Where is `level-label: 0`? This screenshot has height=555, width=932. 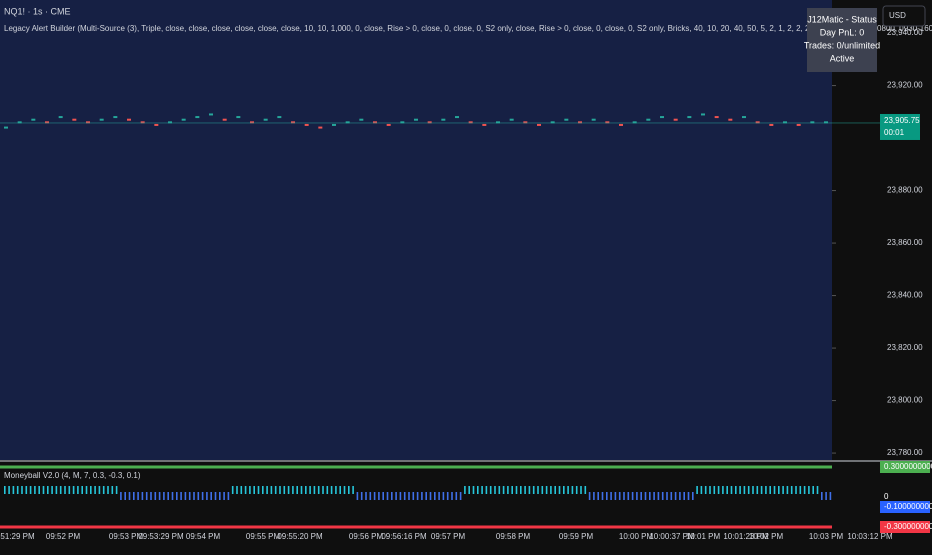
level-label: 0 is located at coordinates (886, 496).